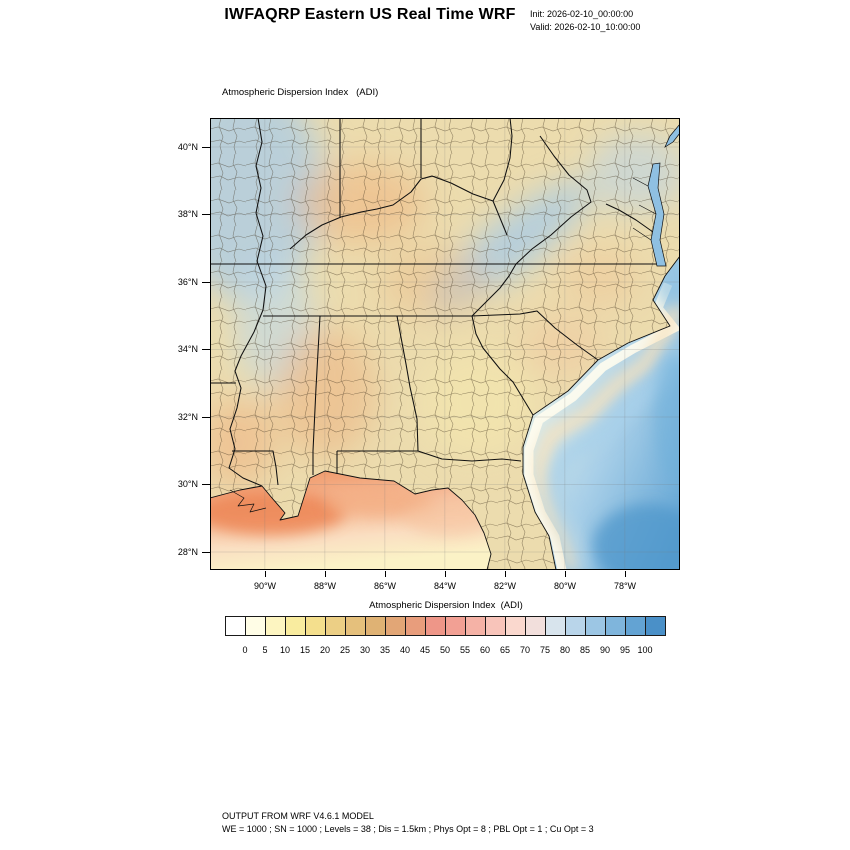  What do you see at coordinates (604, 650) in the screenshot?
I see `colorbar-tick-label: 90` at bounding box center [604, 650].